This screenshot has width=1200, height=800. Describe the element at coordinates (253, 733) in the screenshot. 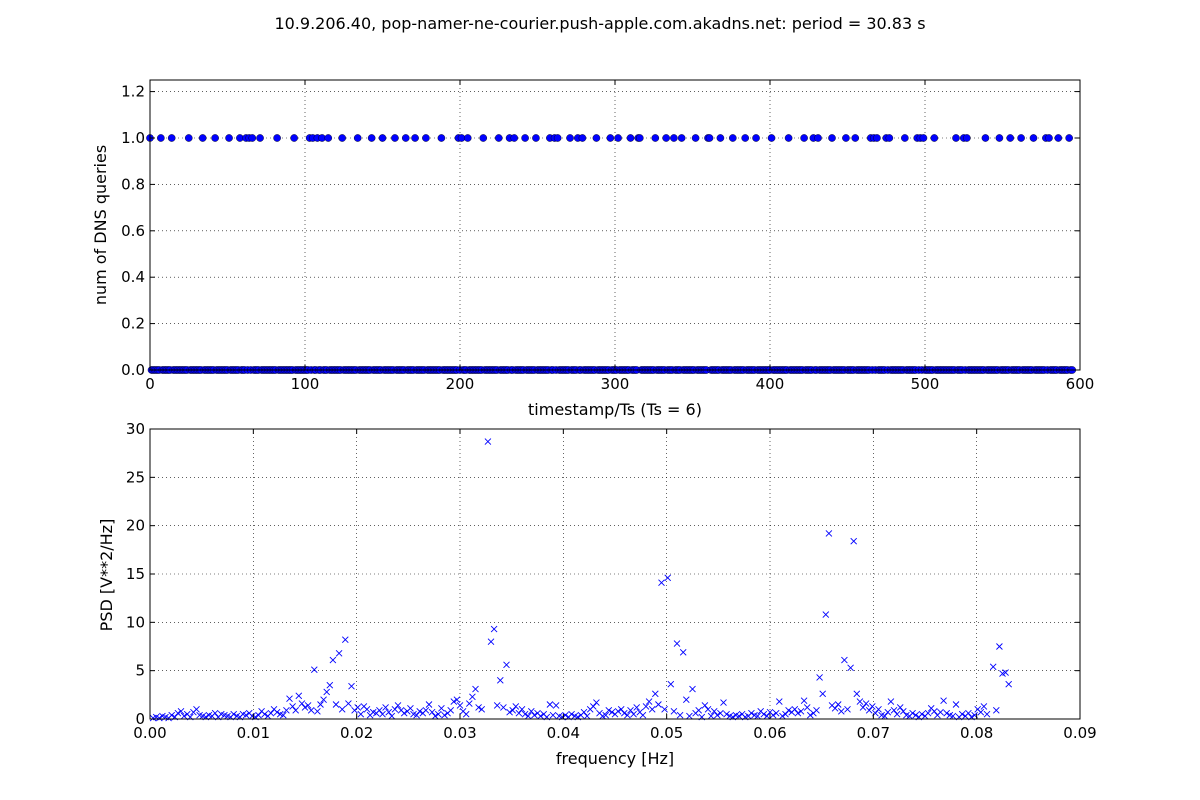

I see `x-tick-label: 0.01` at that location.